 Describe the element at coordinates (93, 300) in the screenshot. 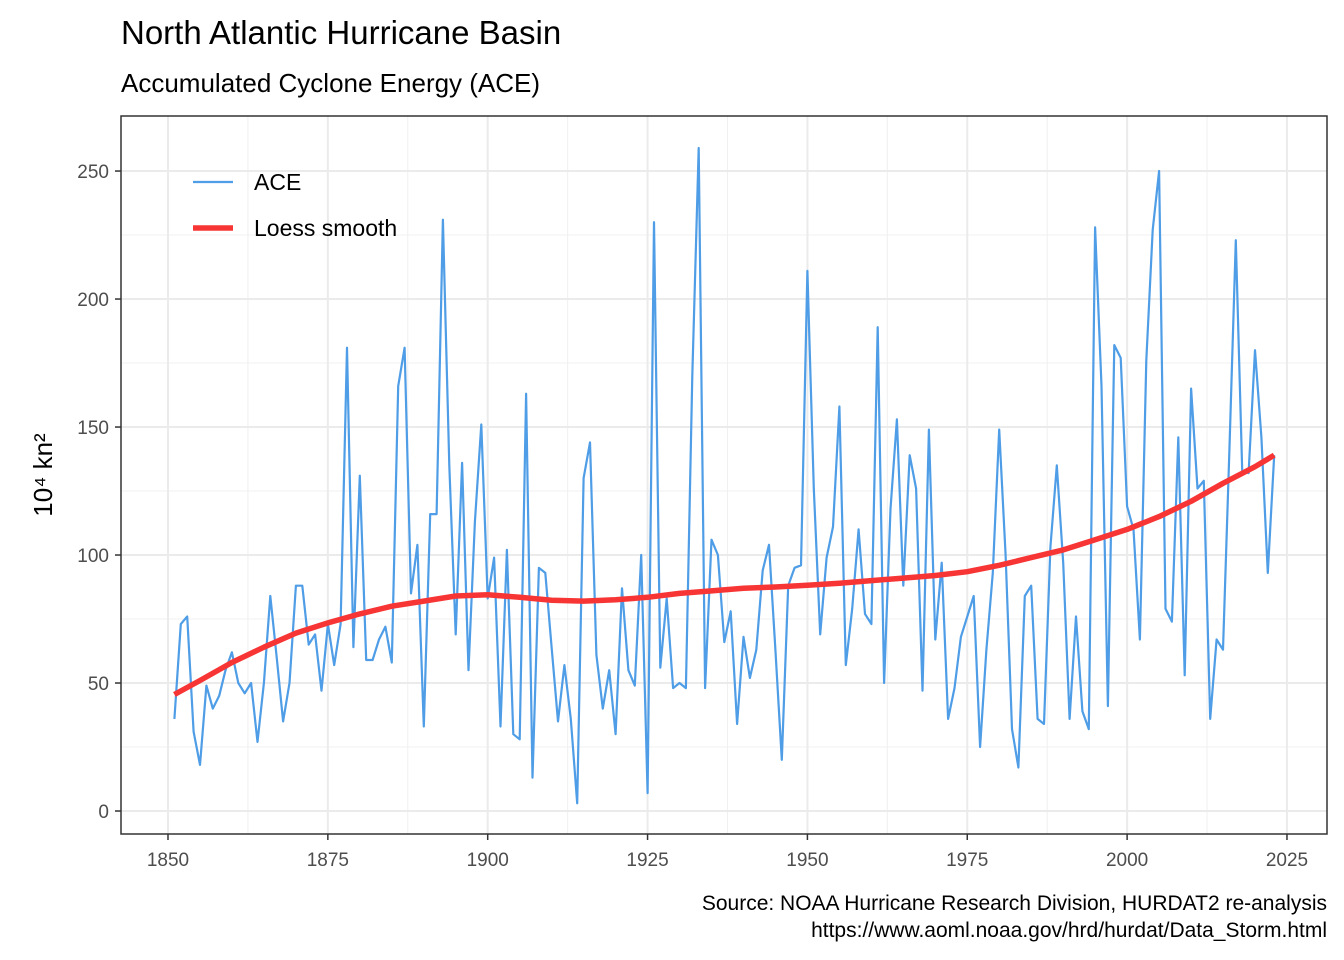

I see `y-tick-label: 200` at that location.